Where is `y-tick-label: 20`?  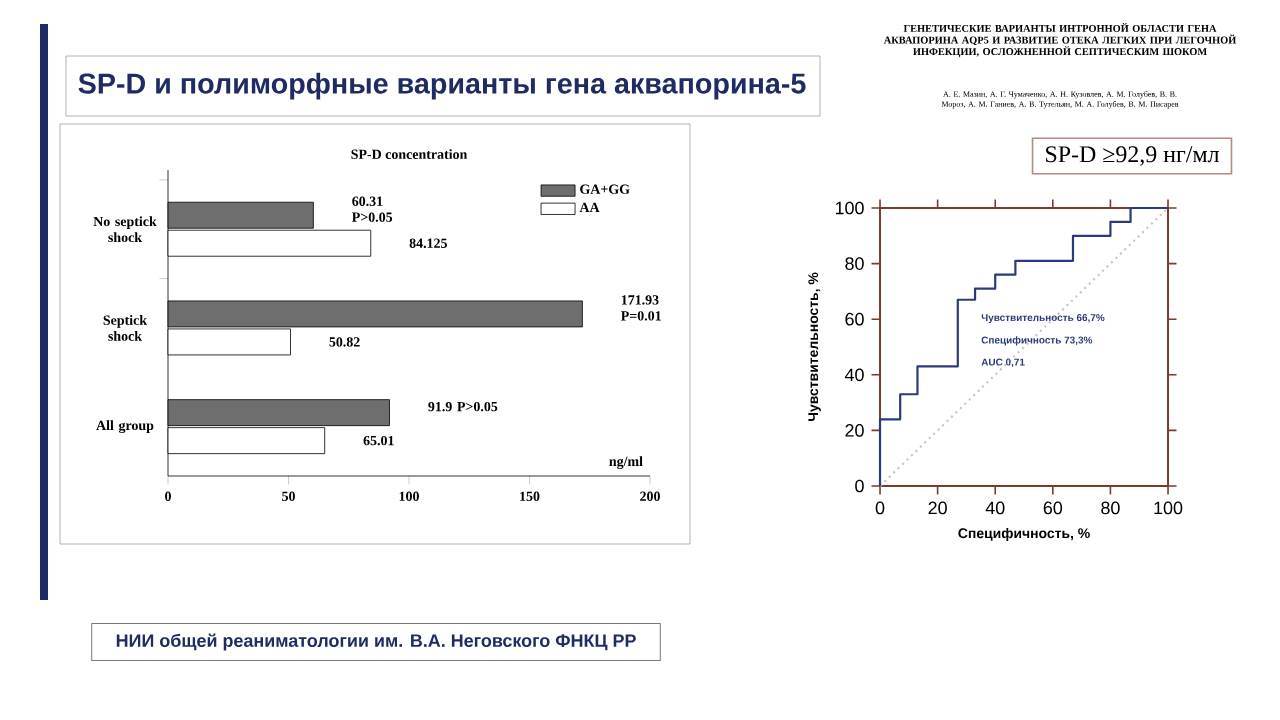 y-tick-label: 20 is located at coordinates (854, 430).